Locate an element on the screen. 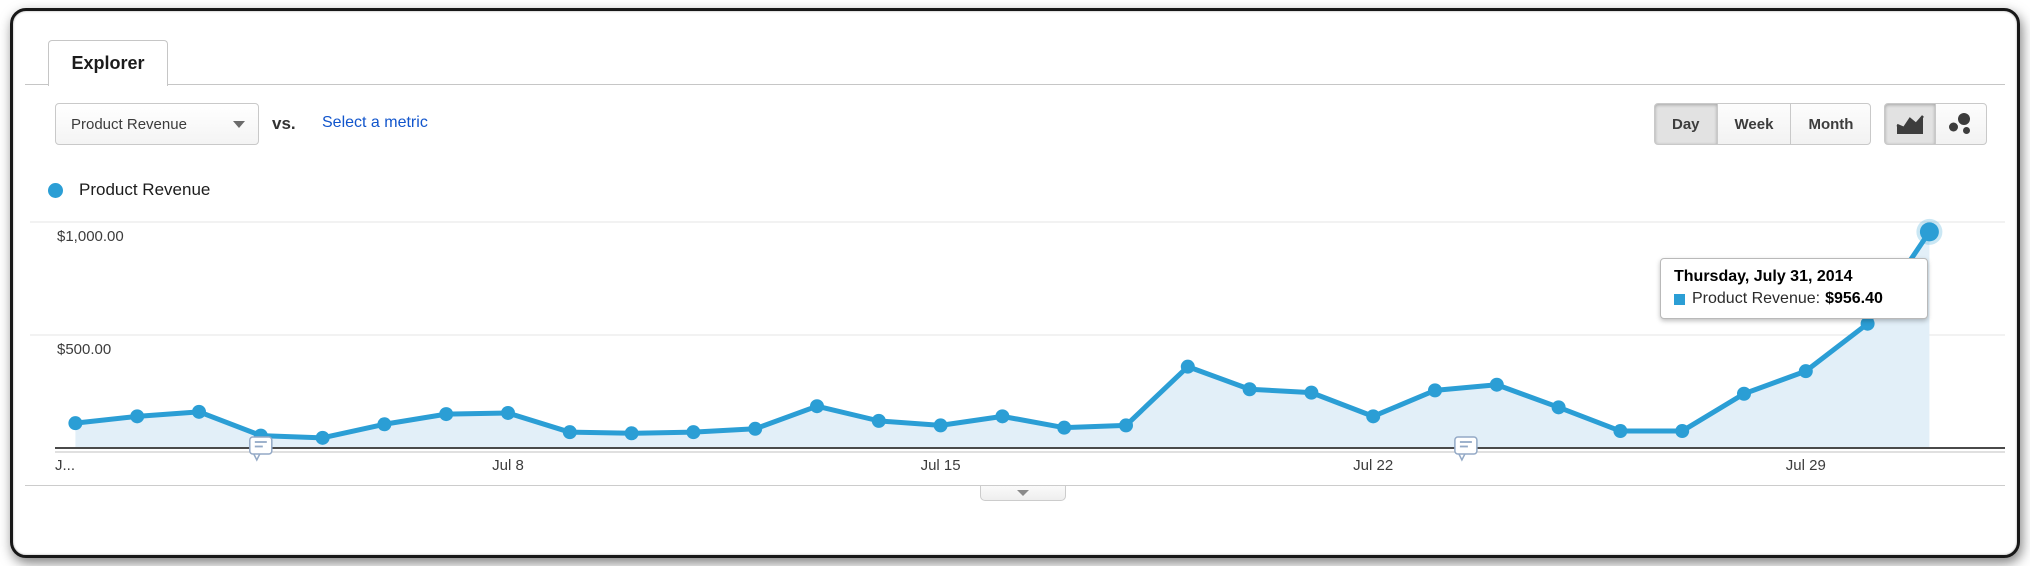 This screenshot has width=2030, height=566. collapse-caret-icon is located at coordinates (1023, 493).